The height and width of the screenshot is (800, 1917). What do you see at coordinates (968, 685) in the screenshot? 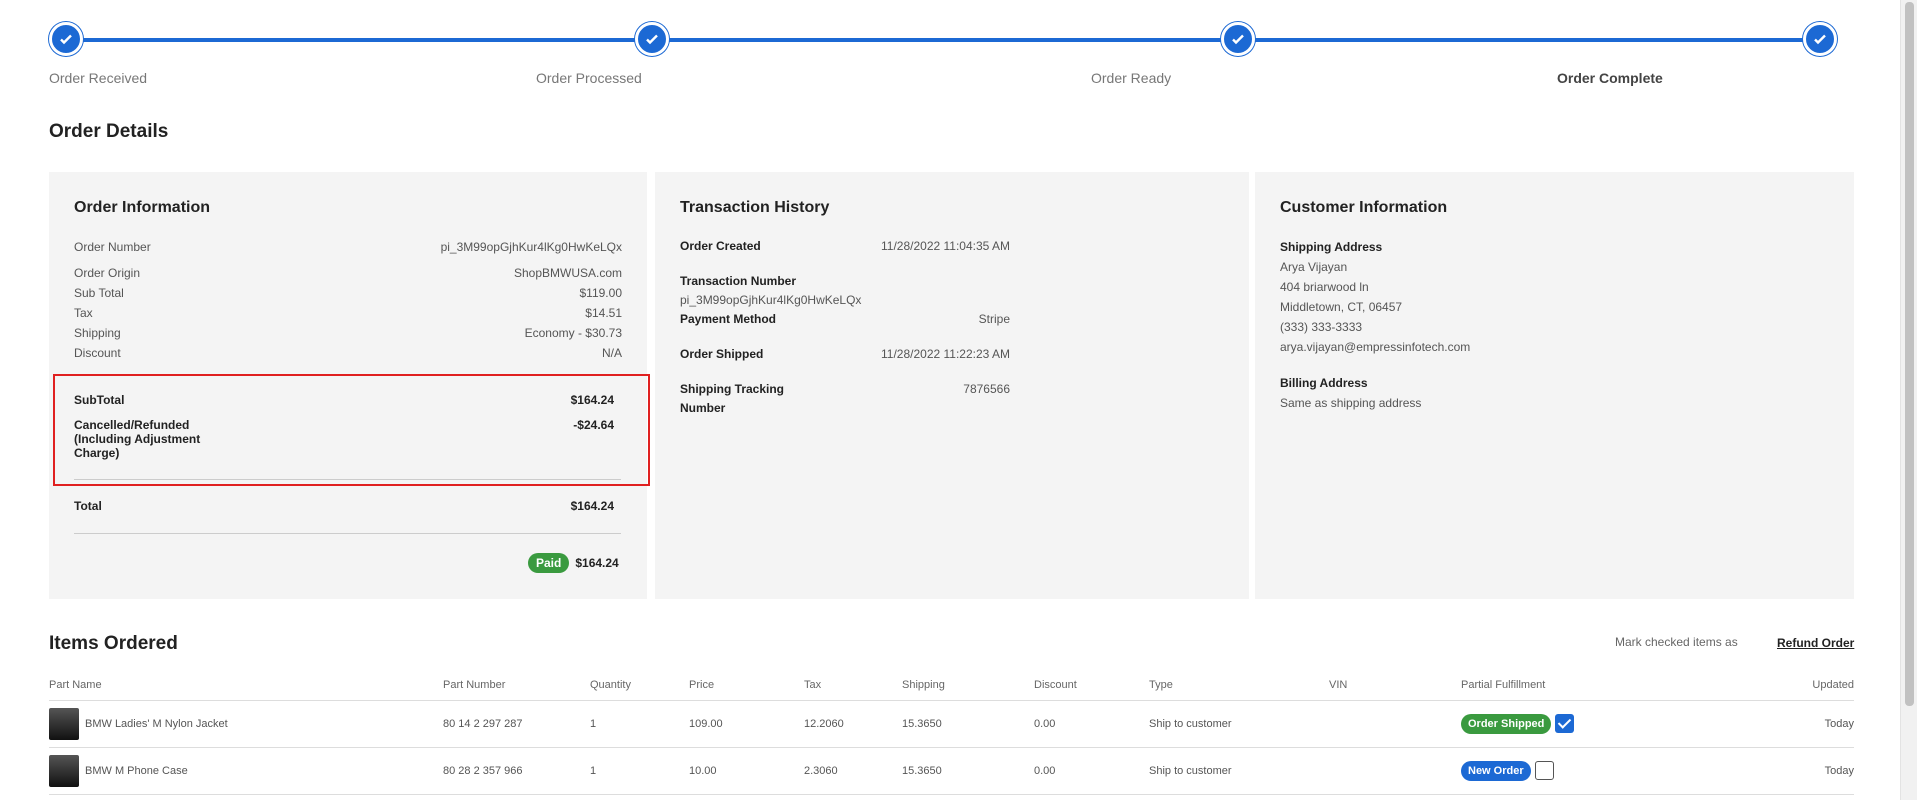
I see `col-shipping: Shipping` at bounding box center [968, 685].